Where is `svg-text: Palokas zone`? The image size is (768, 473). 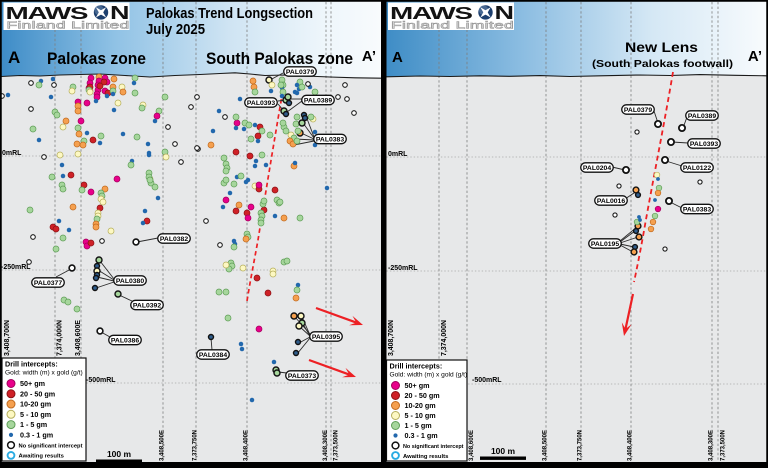 svg-text: Palokas zone is located at coordinates (96, 59).